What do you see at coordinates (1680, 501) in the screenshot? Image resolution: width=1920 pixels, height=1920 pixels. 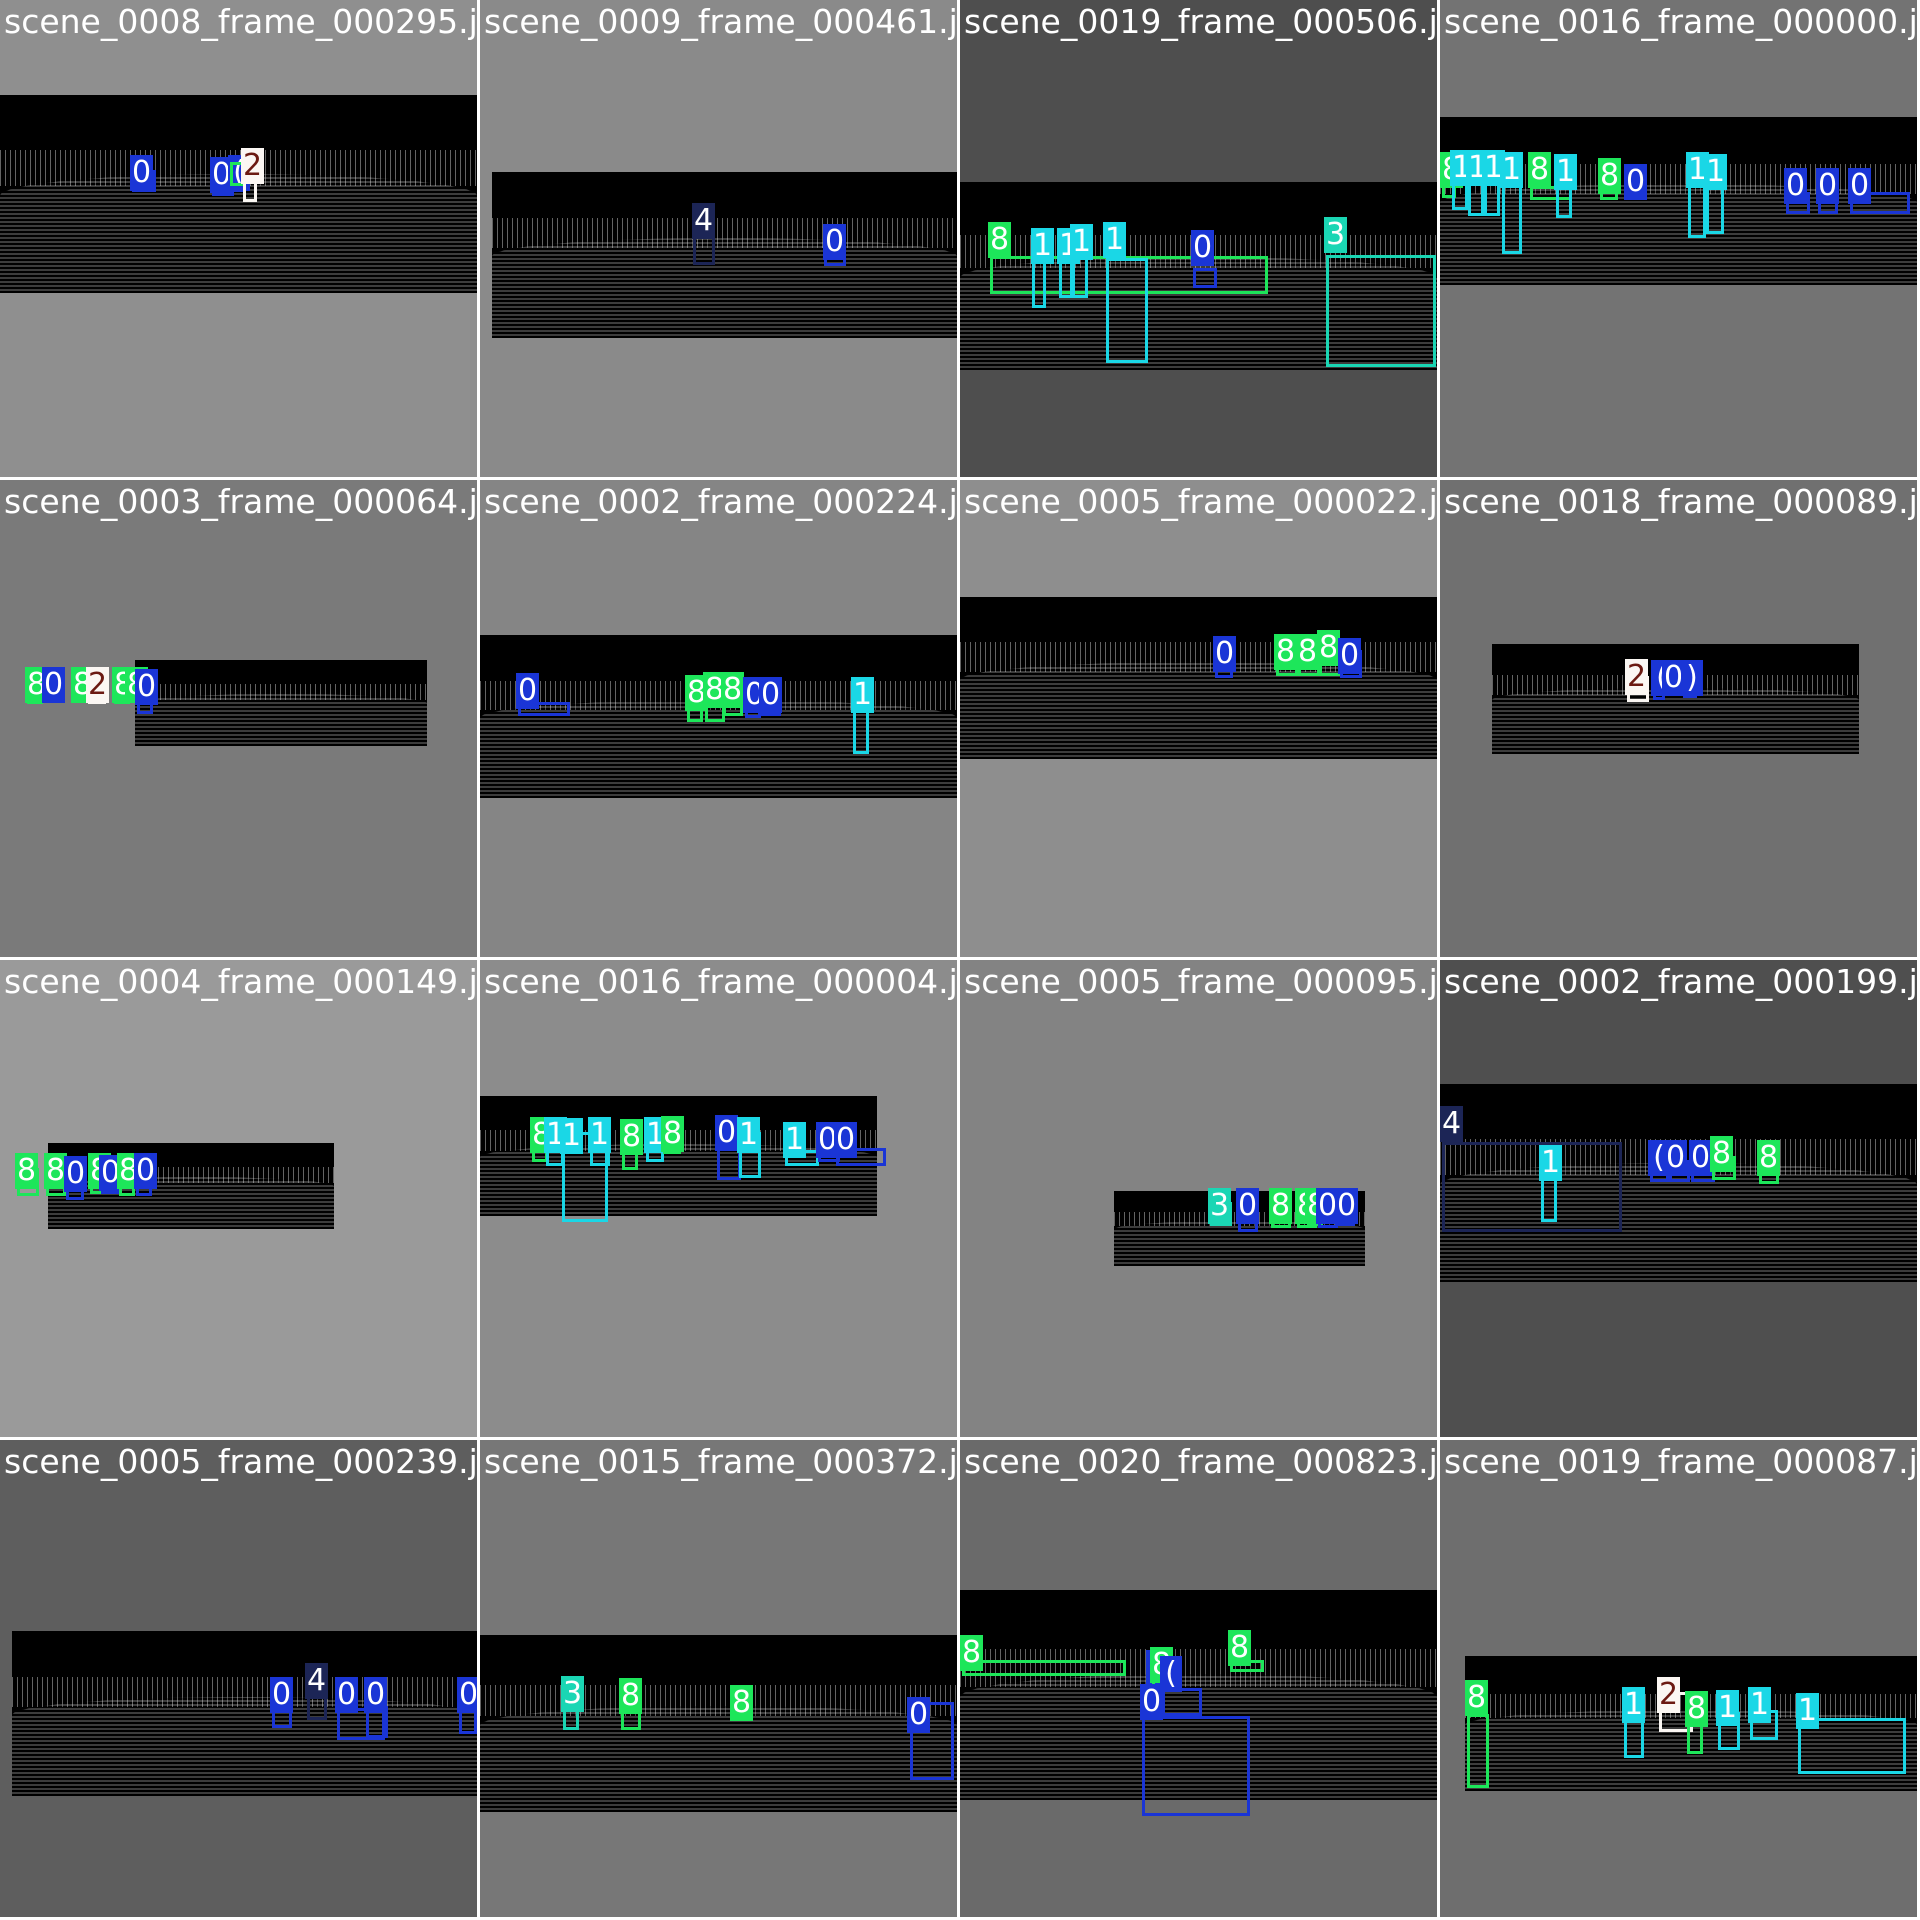 I see `tile-filename: scene_0018_frame_000089.jpg` at bounding box center [1680, 501].